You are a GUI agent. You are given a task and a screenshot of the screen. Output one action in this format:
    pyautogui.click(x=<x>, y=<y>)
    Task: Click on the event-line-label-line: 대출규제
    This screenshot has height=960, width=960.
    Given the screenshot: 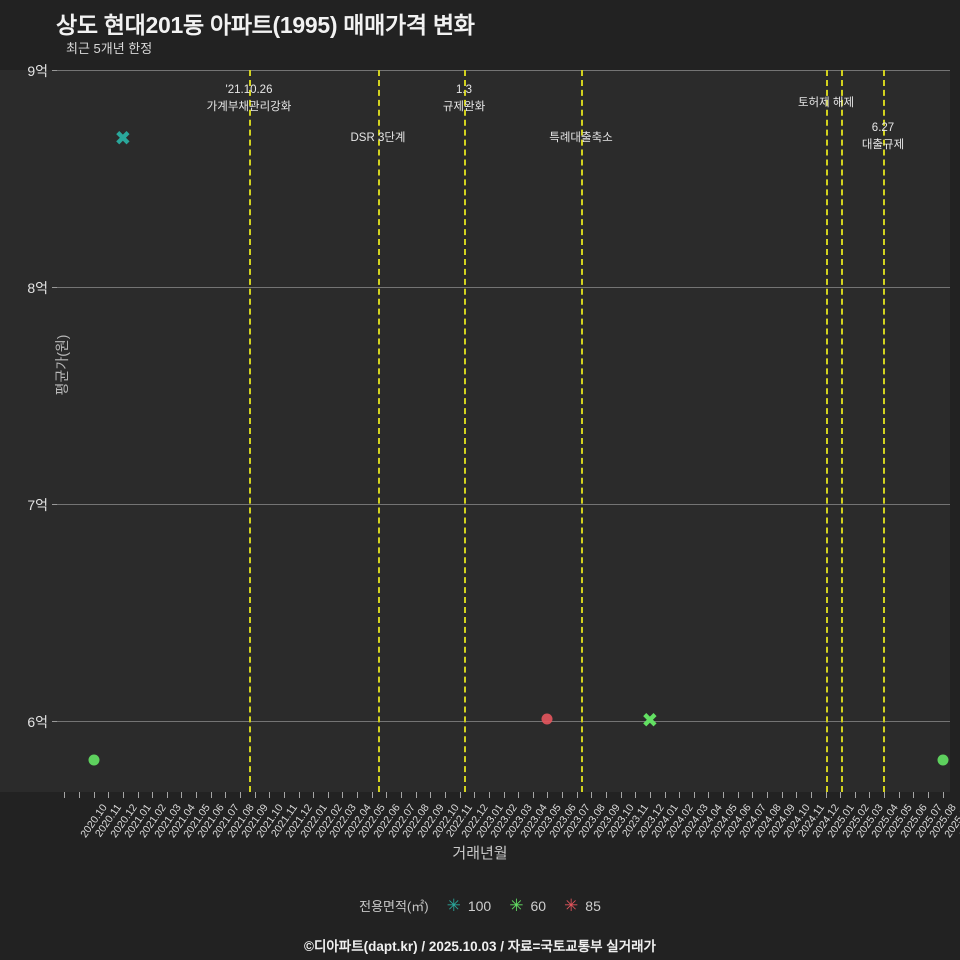 What is the action you would take?
    pyautogui.click(x=883, y=144)
    